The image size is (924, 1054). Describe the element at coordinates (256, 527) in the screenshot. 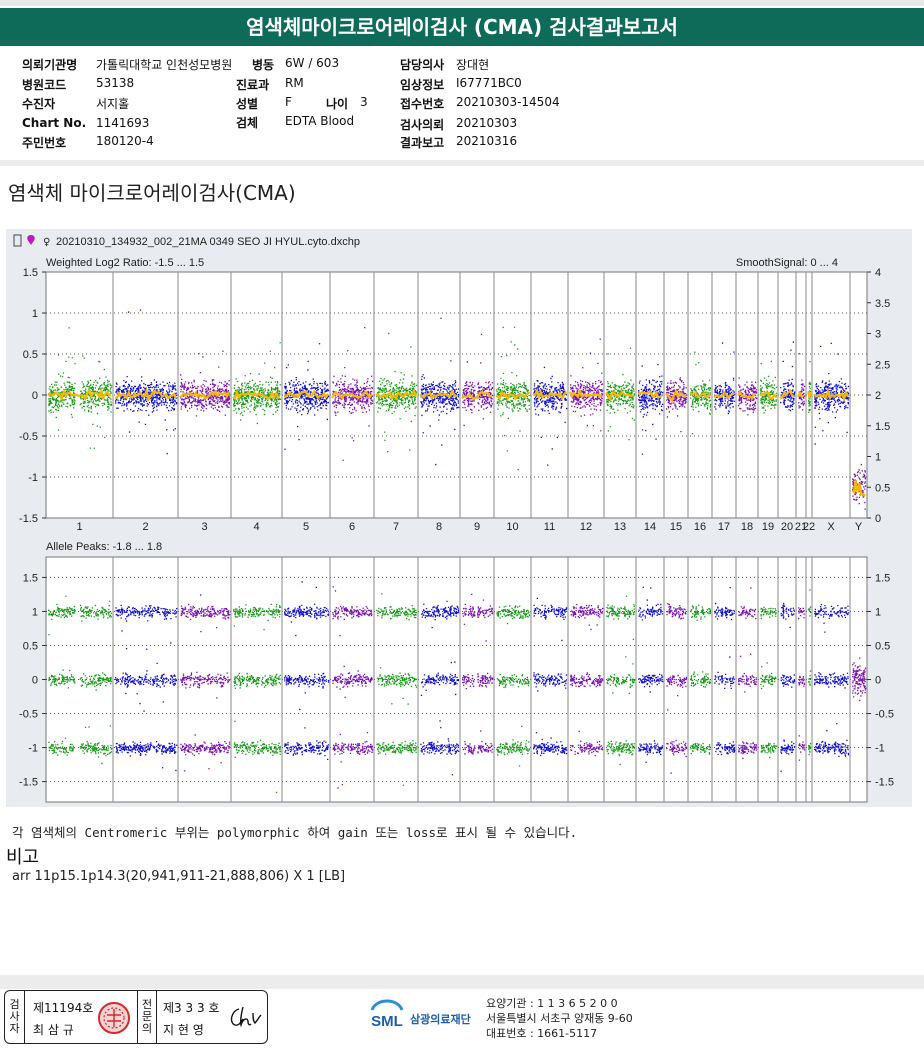

I see `chromosome-label: 4` at that location.